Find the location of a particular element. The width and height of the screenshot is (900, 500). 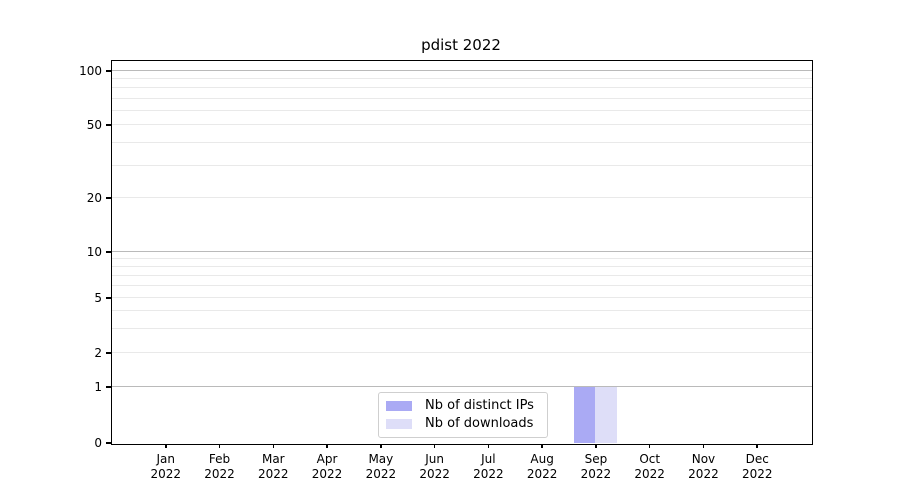

x-tick-label: Feb 2022 is located at coordinates (219, 466).